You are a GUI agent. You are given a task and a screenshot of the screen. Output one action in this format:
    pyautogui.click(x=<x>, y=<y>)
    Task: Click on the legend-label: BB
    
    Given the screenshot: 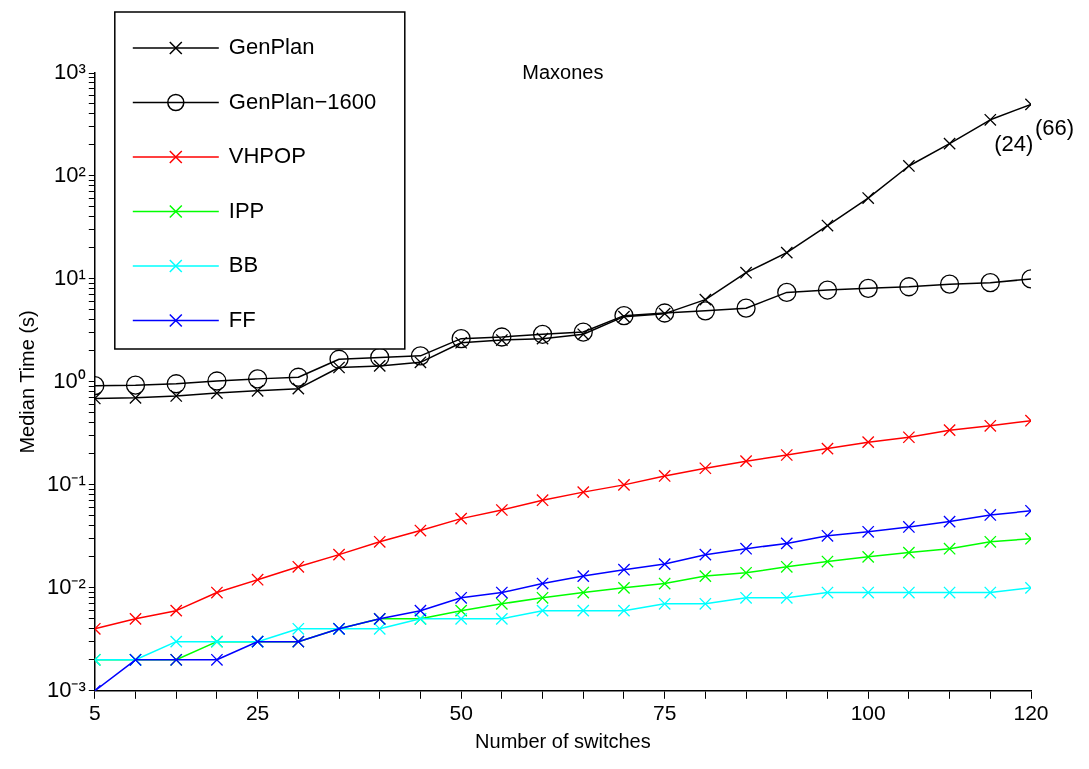 What is the action you would take?
    pyautogui.click(x=243, y=265)
    